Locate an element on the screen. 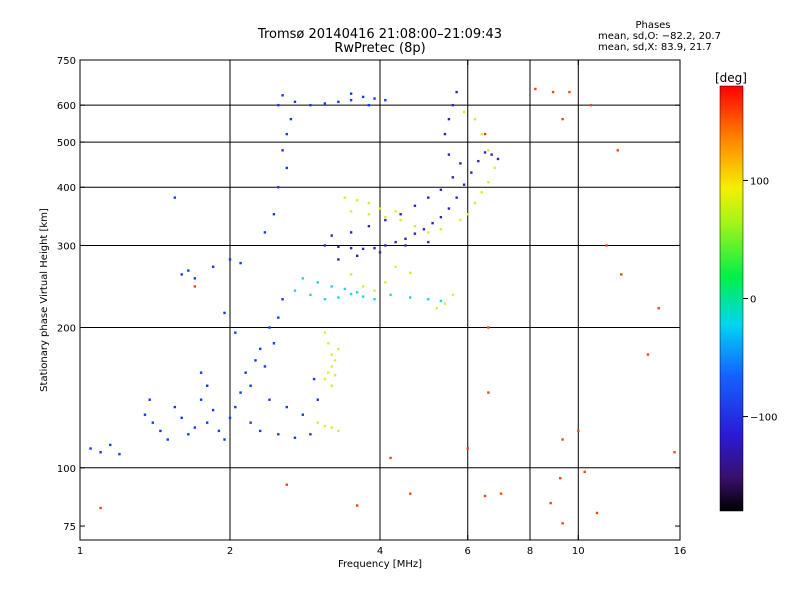 This screenshot has width=800, height=600. phase-stats-o: mean, sd,O: −82.2, 20.7 is located at coordinates (659, 36).